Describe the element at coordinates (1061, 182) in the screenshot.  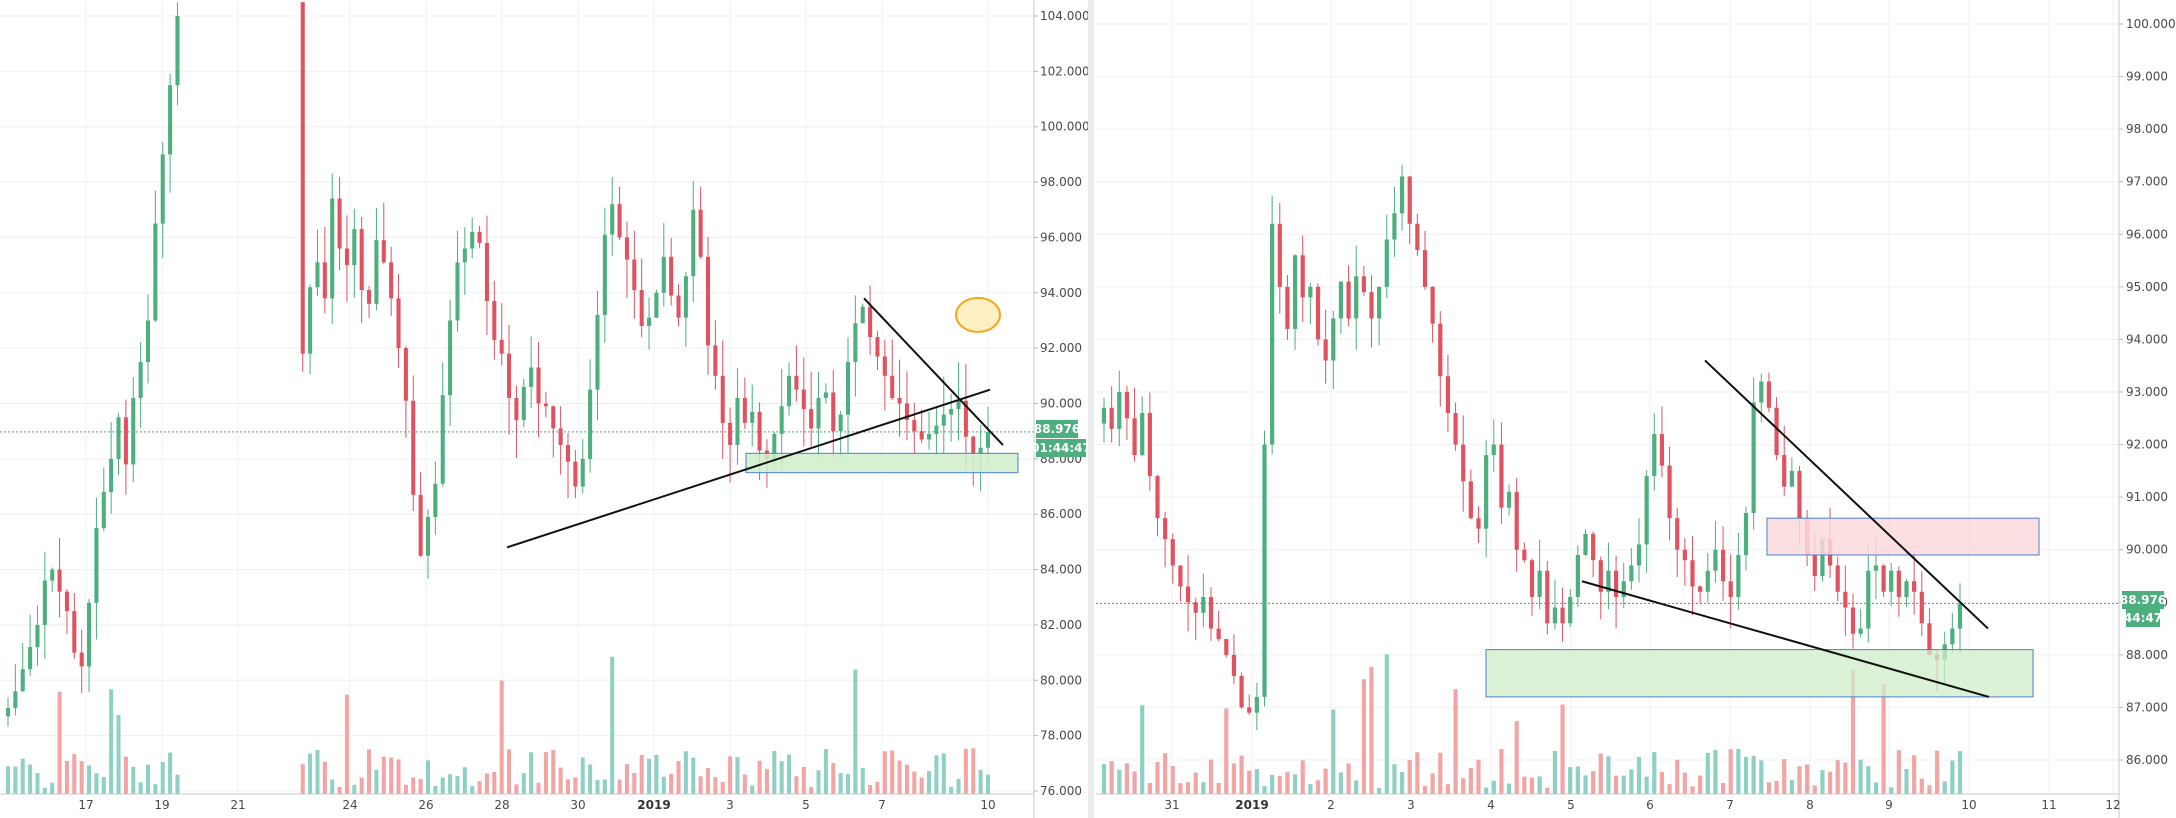
I see `y-tick-label: 98.000` at that location.